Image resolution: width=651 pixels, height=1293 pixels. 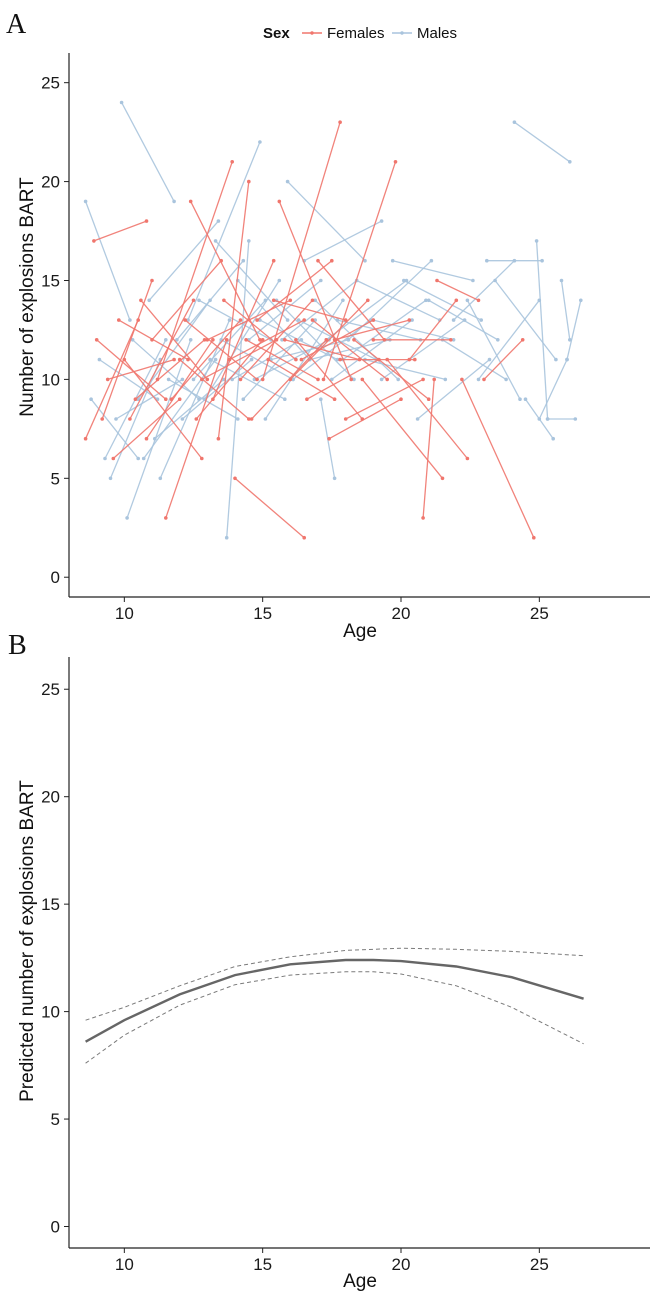 What do you see at coordinates (402, 33) in the screenshot?
I see `legend-key-males-point` at bounding box center [402, 33].